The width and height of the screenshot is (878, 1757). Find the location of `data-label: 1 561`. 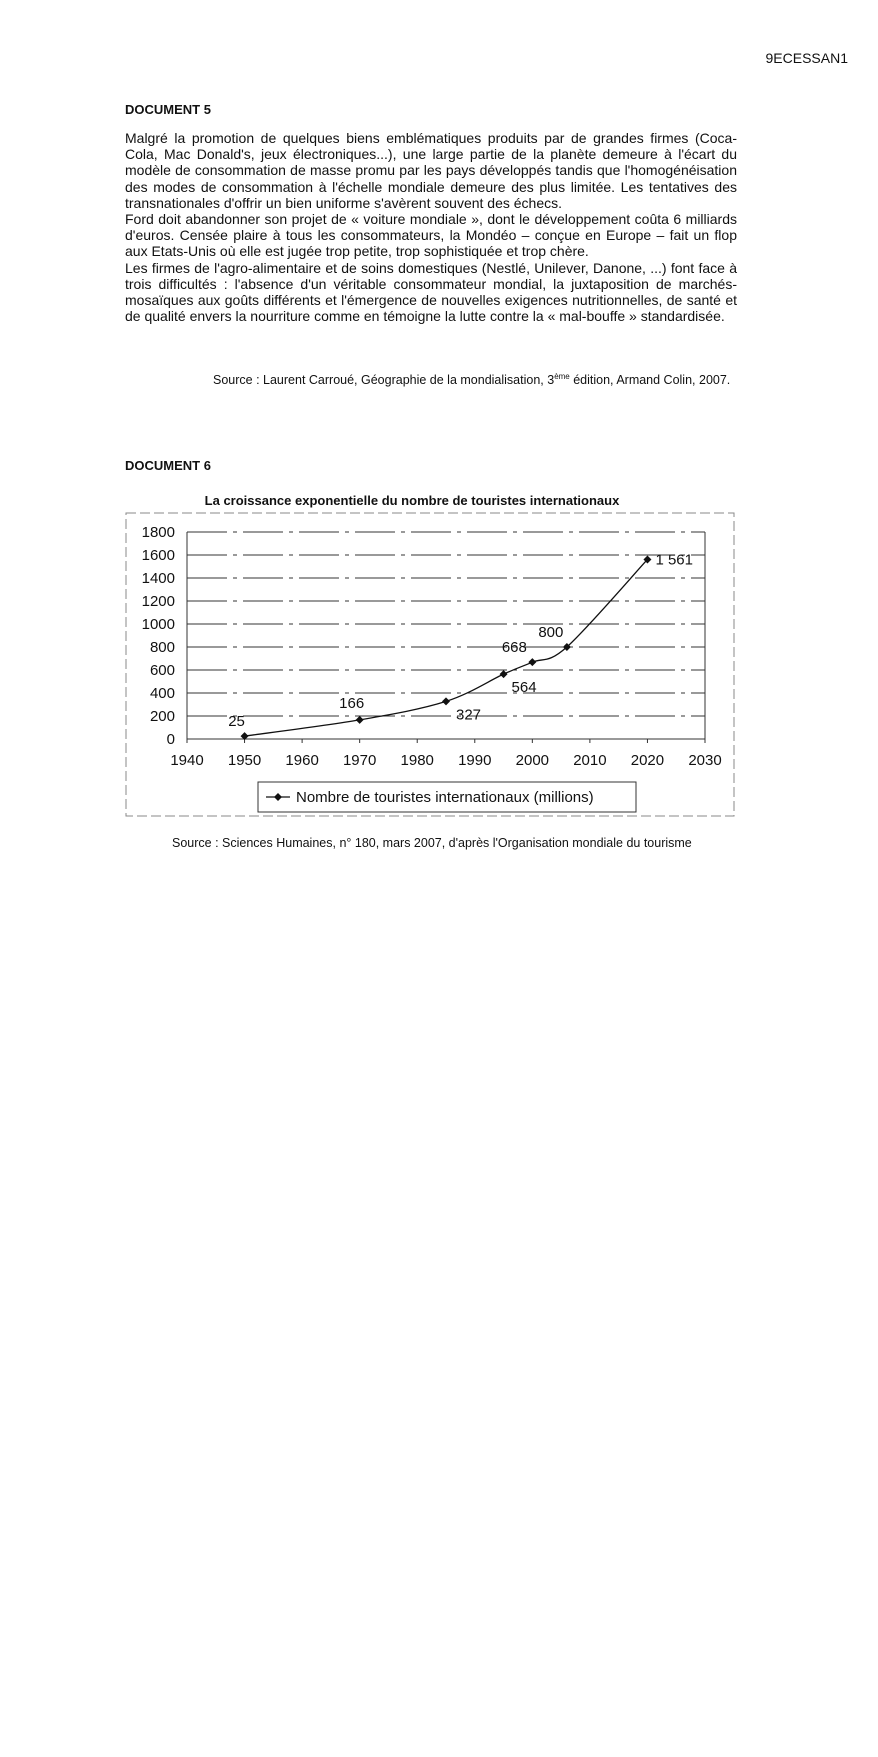

data-label: 1 561 is located at coordinates (674, 559).